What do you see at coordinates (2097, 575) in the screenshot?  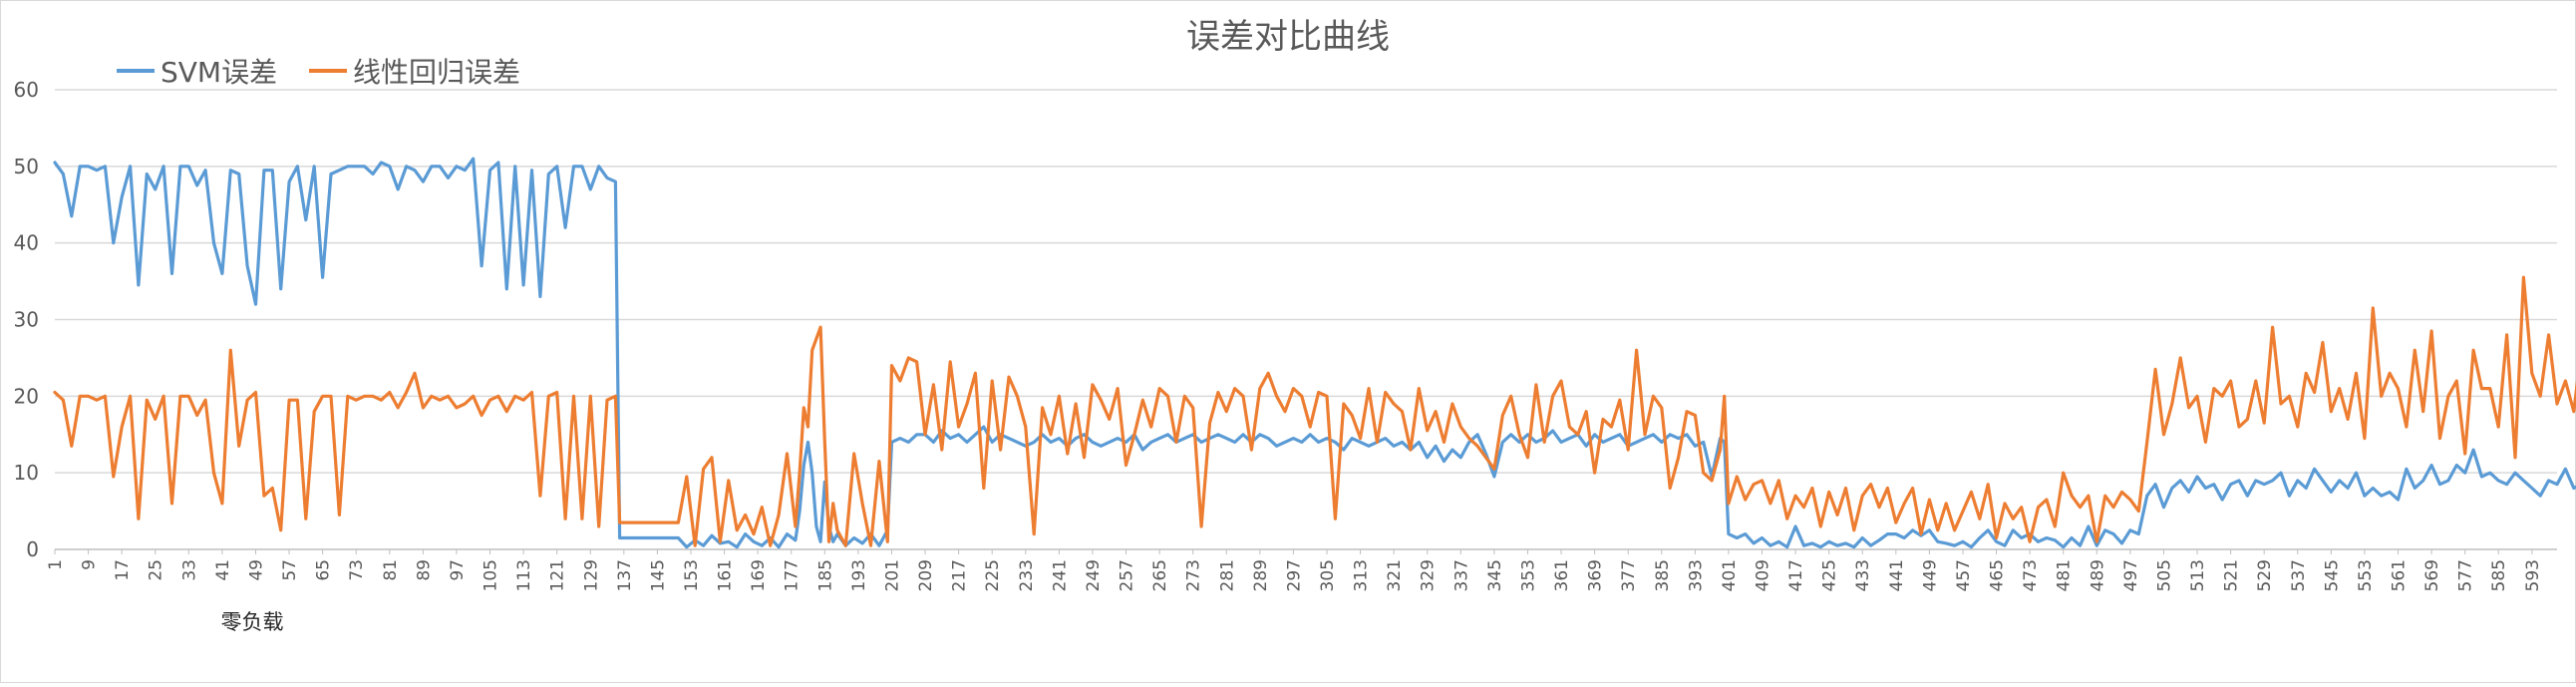 I see `x-tick-label: 489` at bounding box center [2097, 575].